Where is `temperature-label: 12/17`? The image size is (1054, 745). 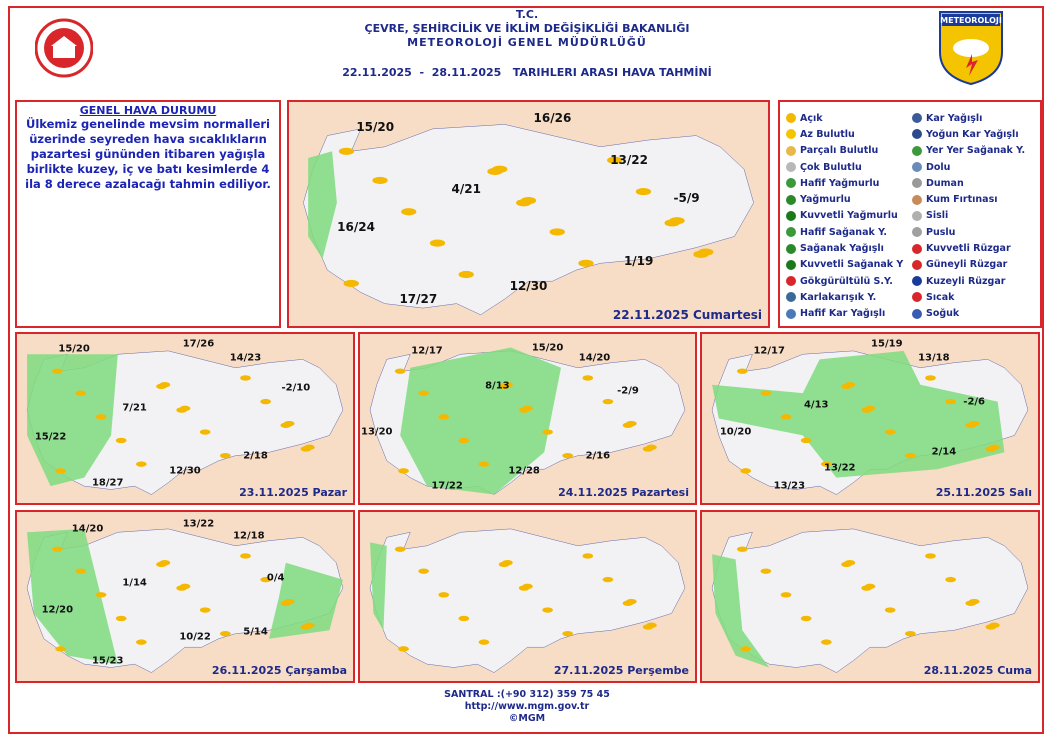
temperature-label: 12/17 is located at coordinates (769, 351).